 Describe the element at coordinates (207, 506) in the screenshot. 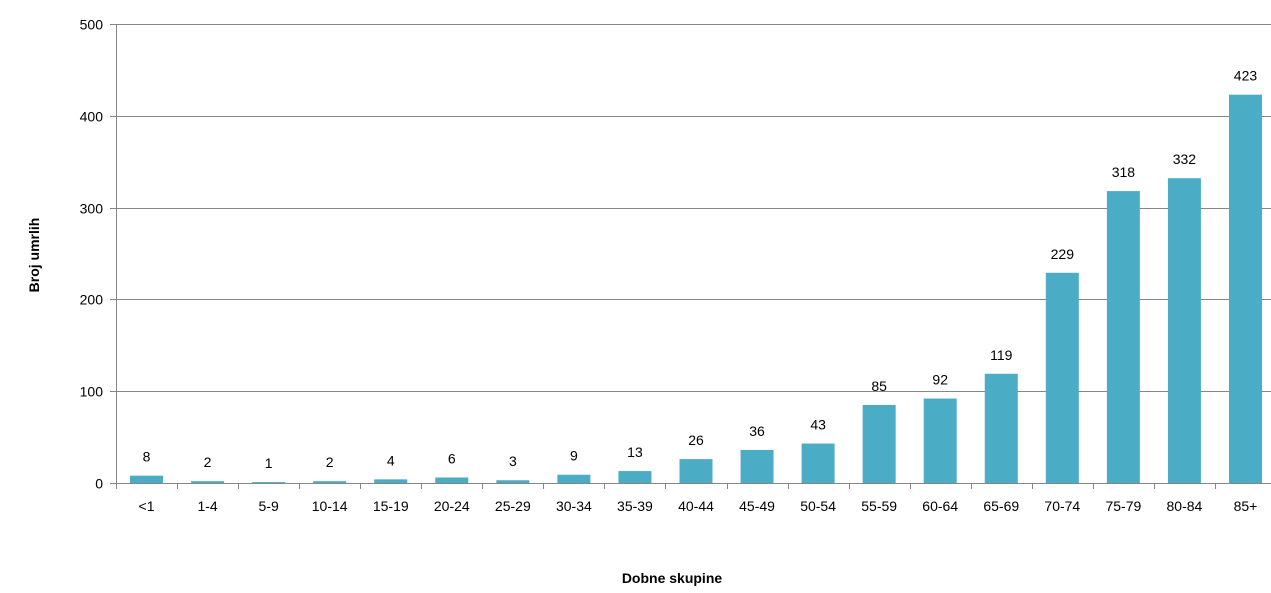

I see `x-tick-label: 1-4` at that location.